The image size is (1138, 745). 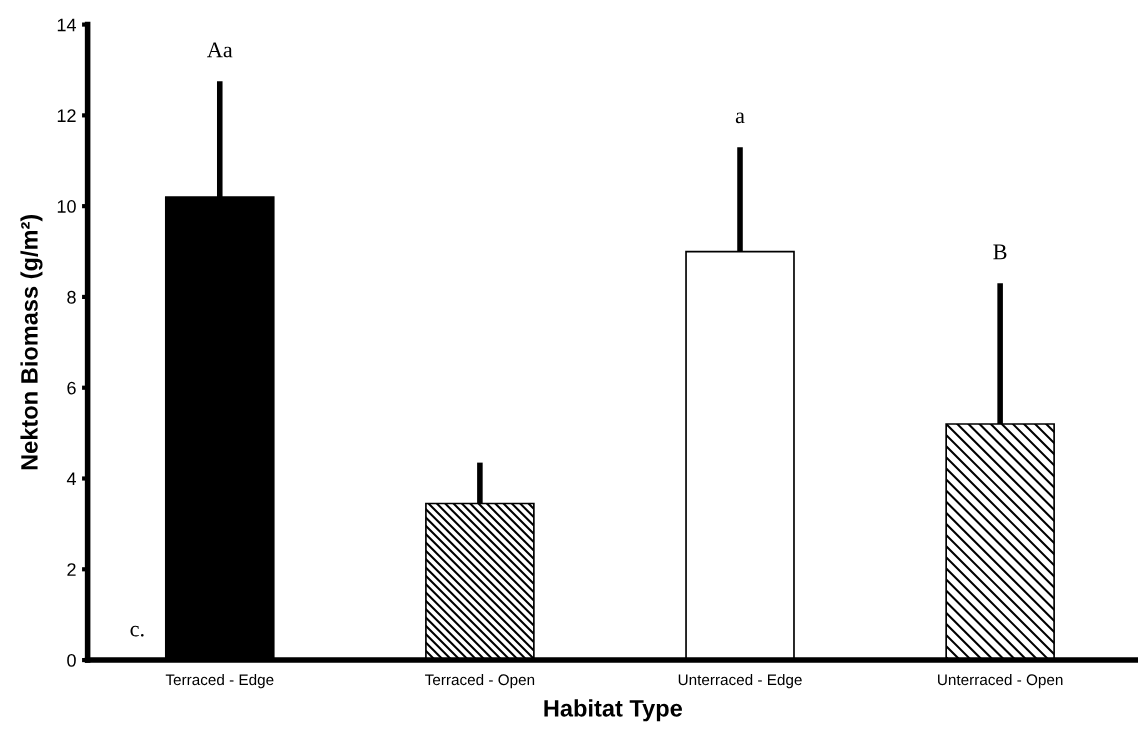 What do you see at coordinates (31, 342) in the screenshot?
I see `y-axis-title: Nekton Biomass (g/m²)` at bounding box center [31, 342].